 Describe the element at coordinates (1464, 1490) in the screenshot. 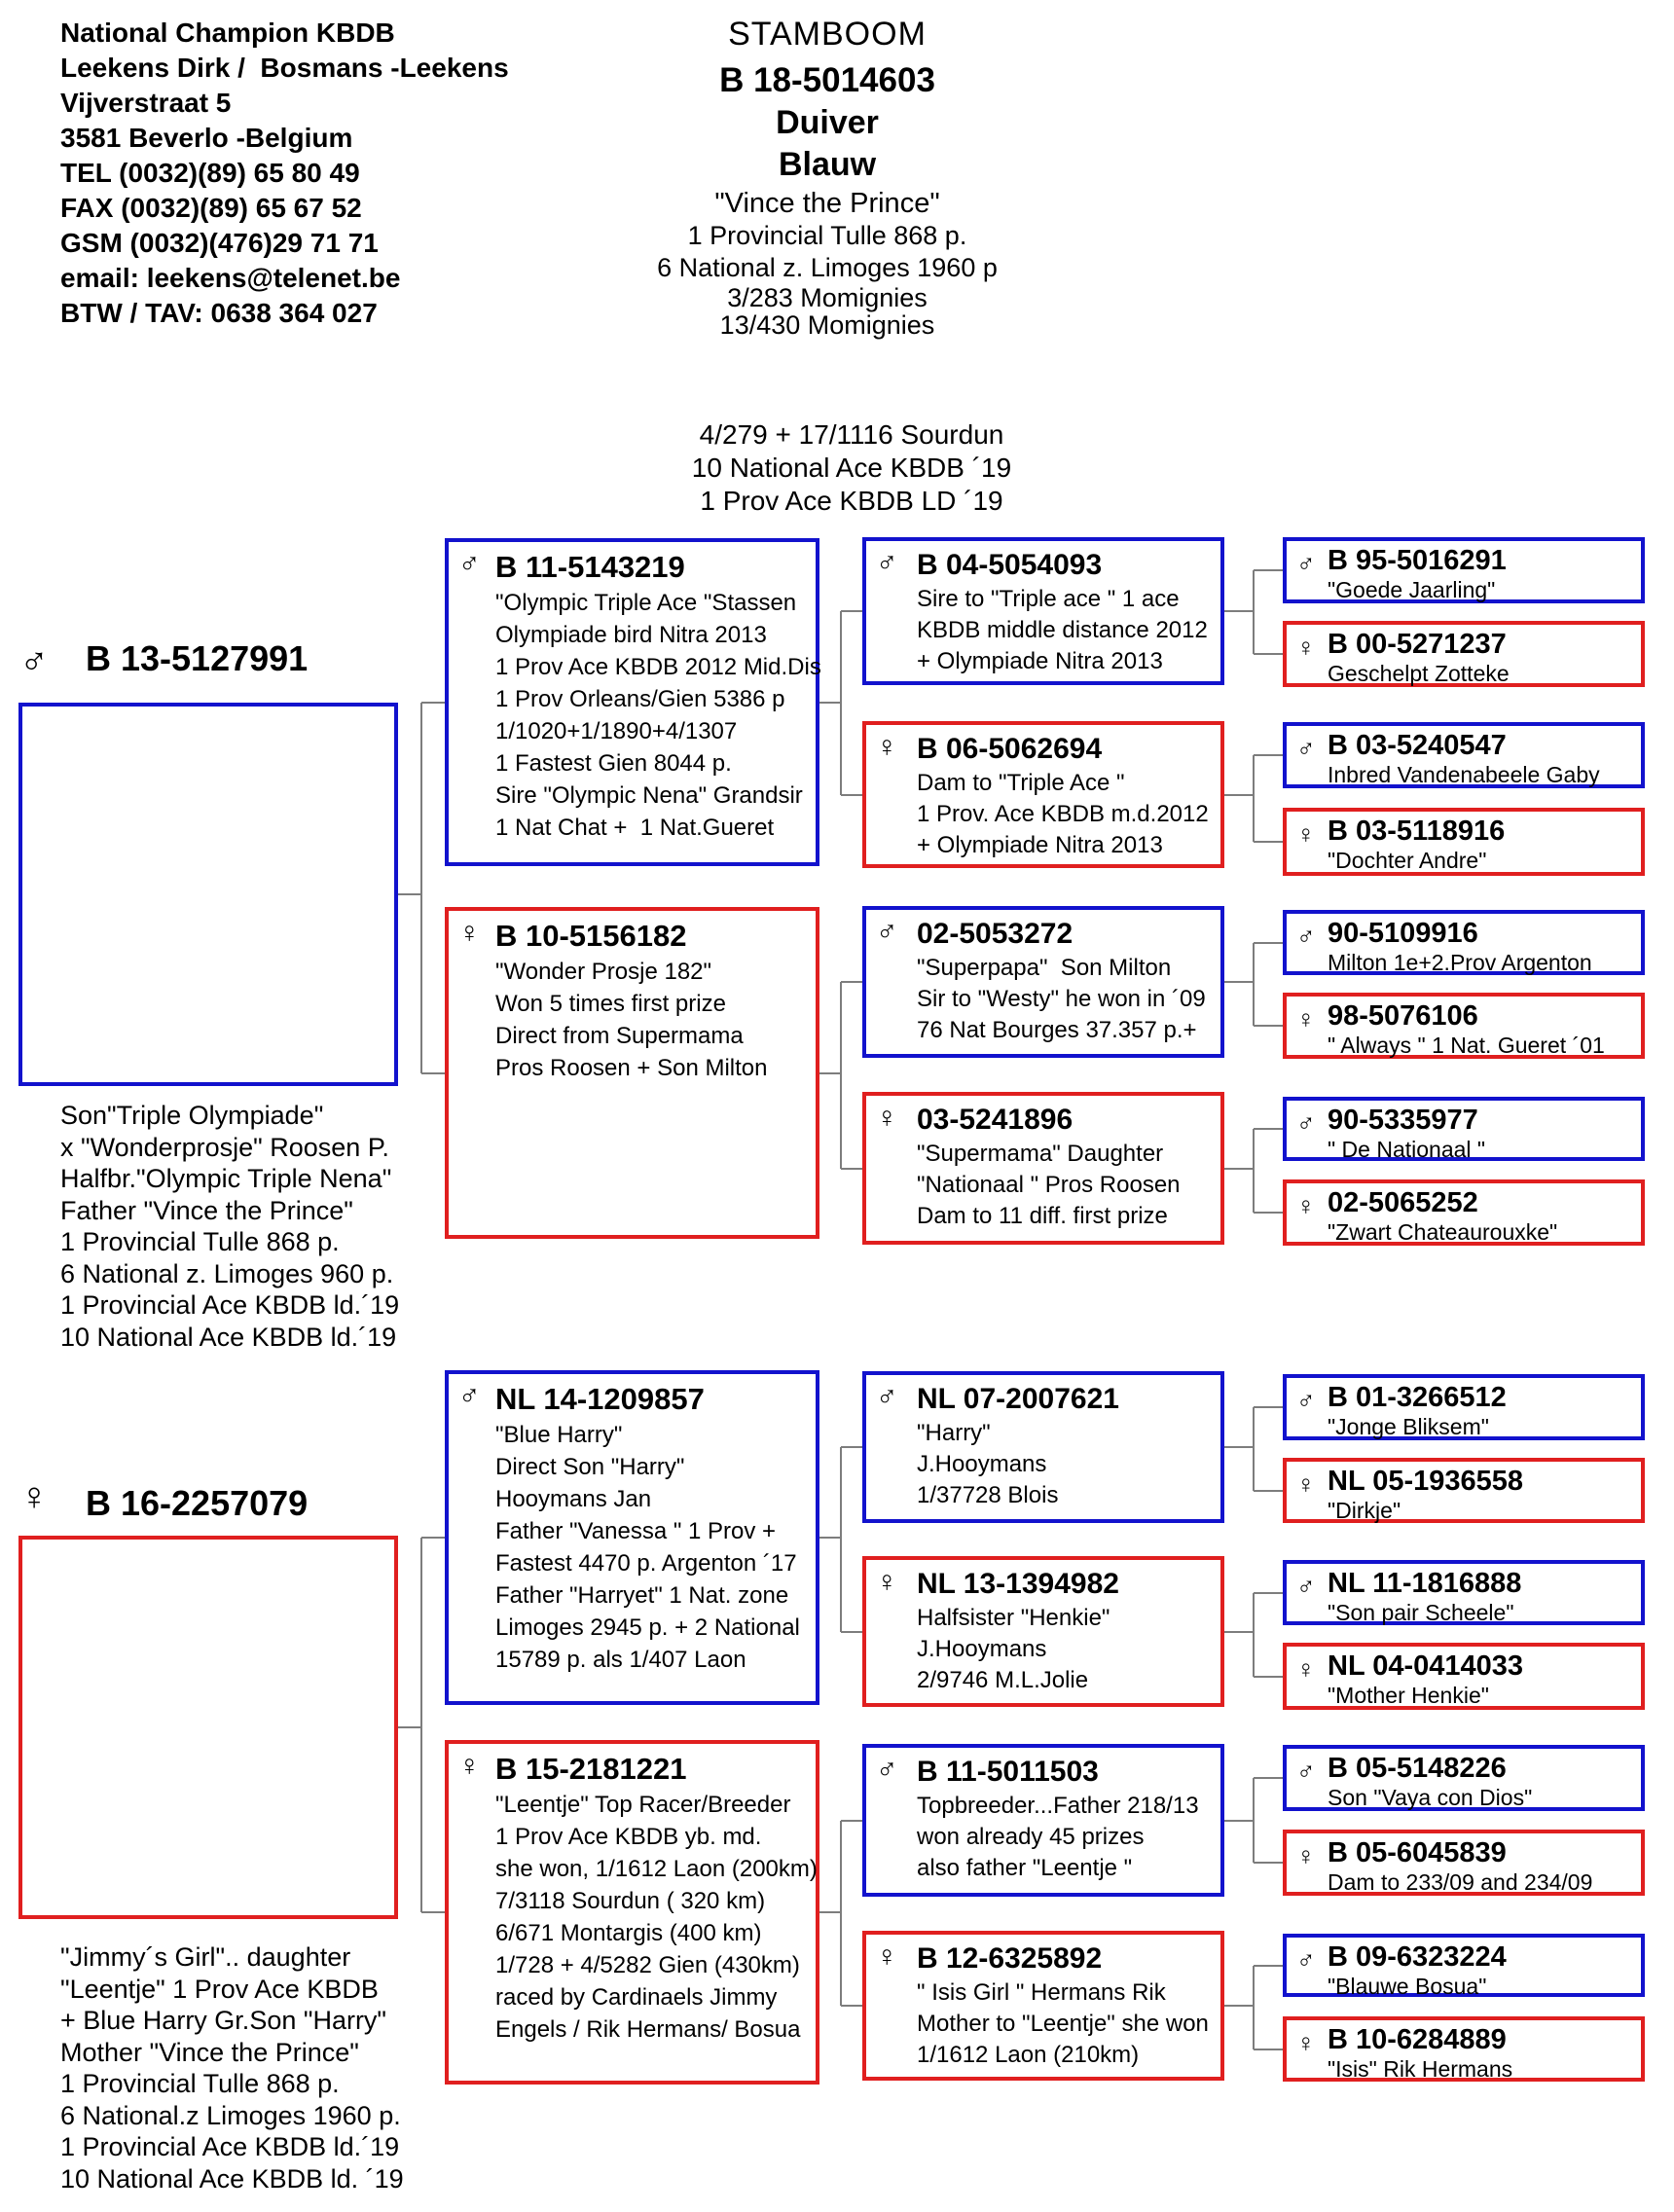

I see `pedigree-node: ♀ NL 05-1936558 "Dirkje"` at that location.